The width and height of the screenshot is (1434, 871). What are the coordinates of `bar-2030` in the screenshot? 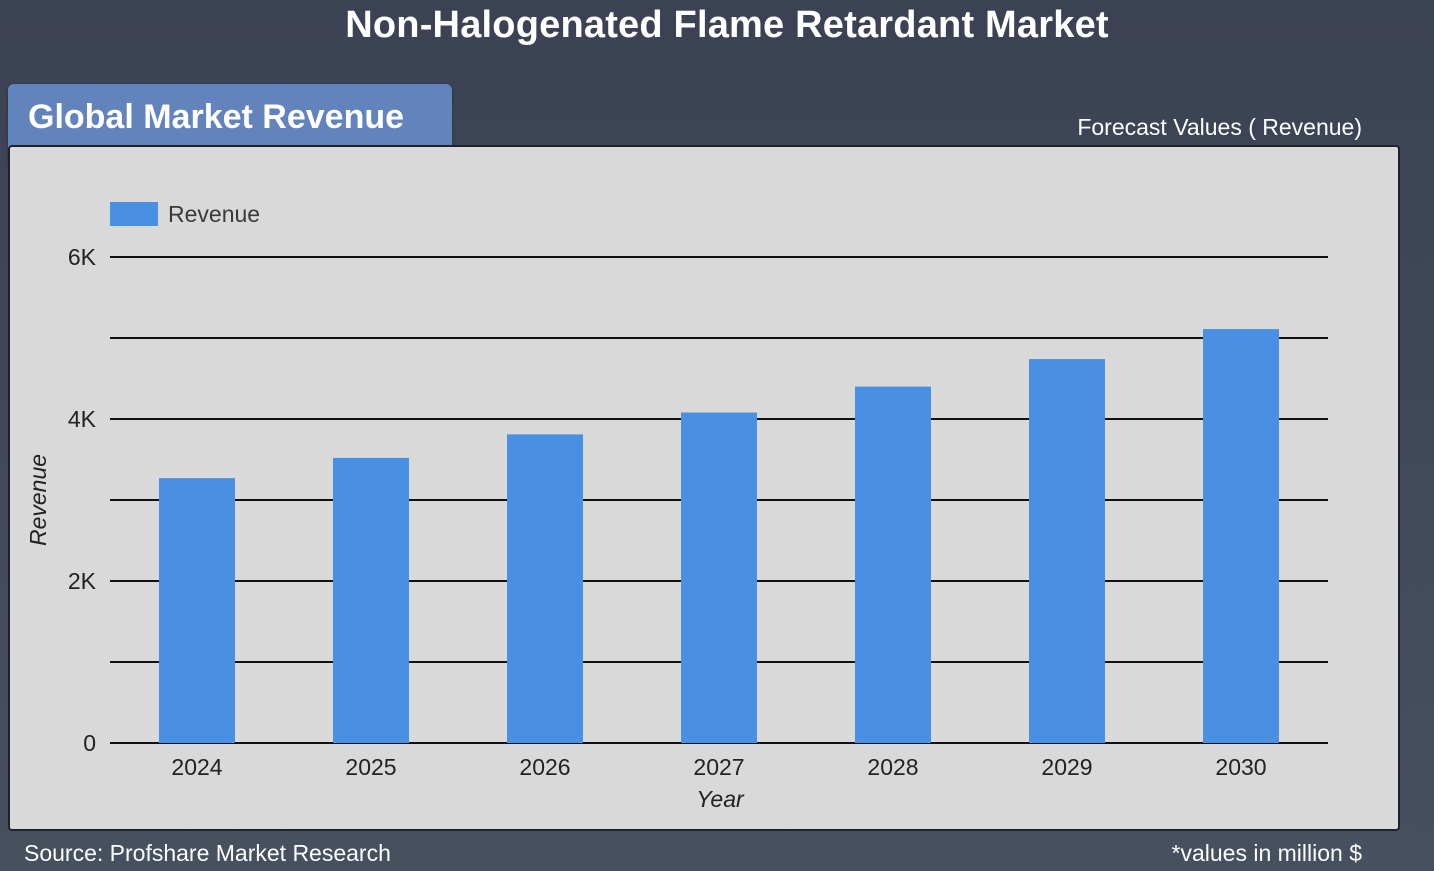 It's located at (1241, 536).